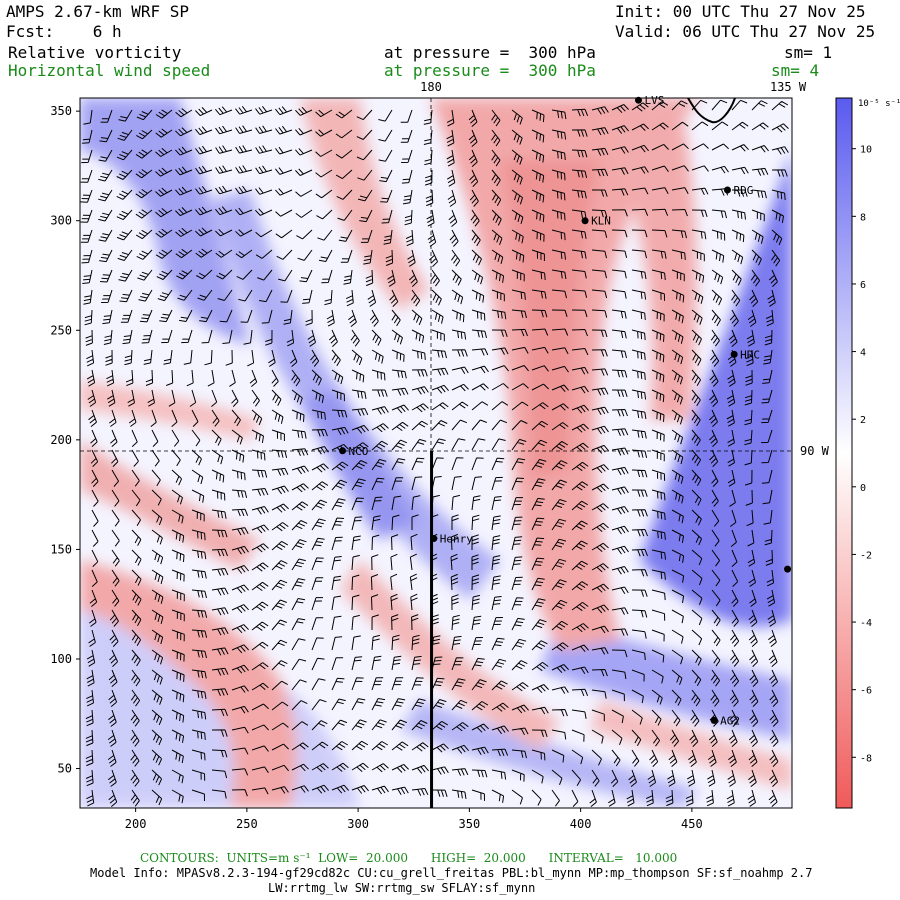 The height and width of the screenshot is (900, 900). I want to click on lon-label-180: 180, so click(431, 87).